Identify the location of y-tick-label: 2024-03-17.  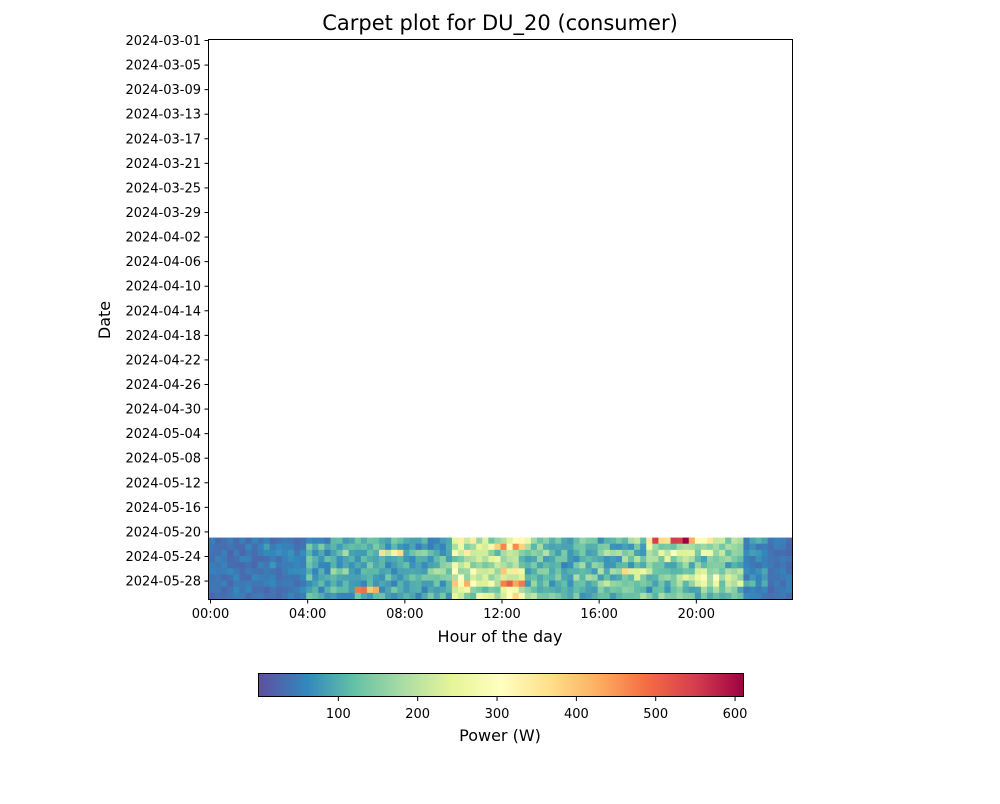
(163, 139).